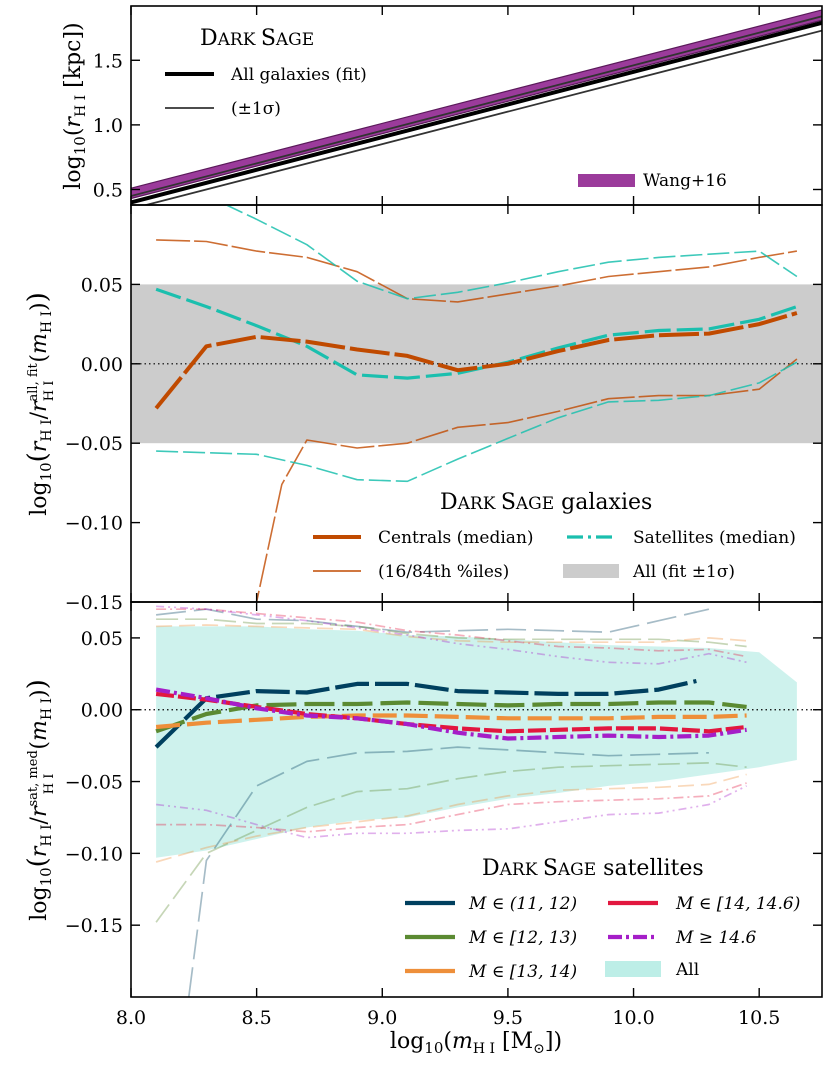 The width and height of the screenshot is (830, 1065). Describe the element at coordinates (476, 1043) in the screenshot. I see `bottom-x-axis-label: log10(mH I [M⊙])` at that location.